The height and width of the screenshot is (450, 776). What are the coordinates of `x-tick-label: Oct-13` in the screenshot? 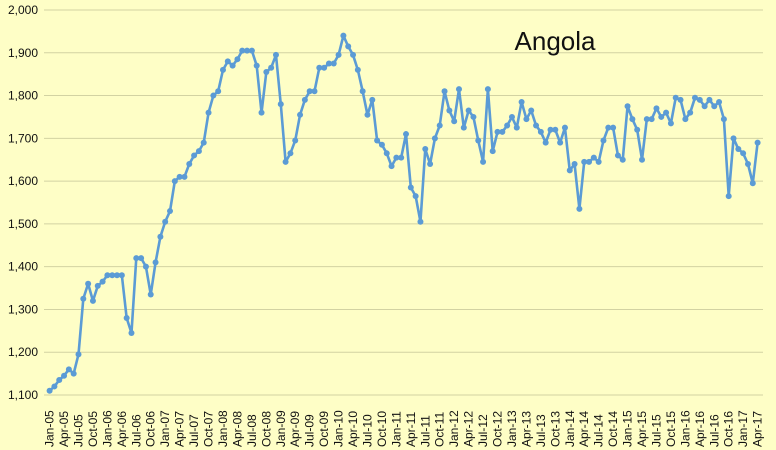 It's located at (555, 429).